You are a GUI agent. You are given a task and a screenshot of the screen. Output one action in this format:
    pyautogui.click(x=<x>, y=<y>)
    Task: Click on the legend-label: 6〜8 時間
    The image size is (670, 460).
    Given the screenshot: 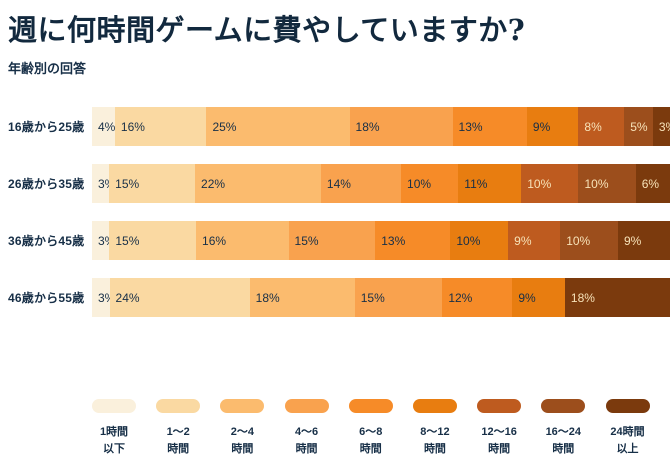 What is the action you would take?
    pyautogui.click(x=371, y=441)
    